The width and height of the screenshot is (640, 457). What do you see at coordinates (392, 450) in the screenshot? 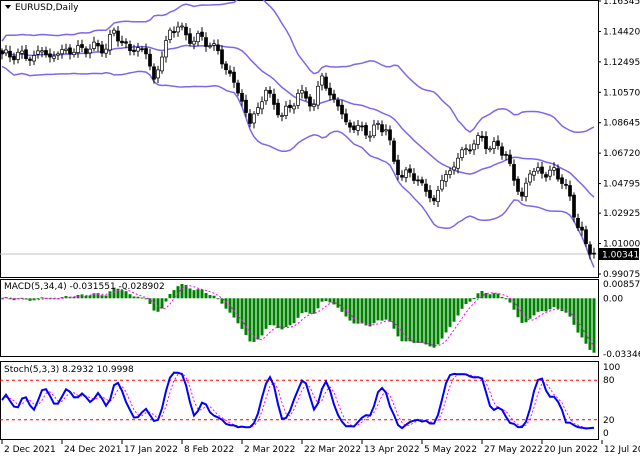
I see `time-tick-label: 13 Apr 2022` at bounding box center [392, 450].